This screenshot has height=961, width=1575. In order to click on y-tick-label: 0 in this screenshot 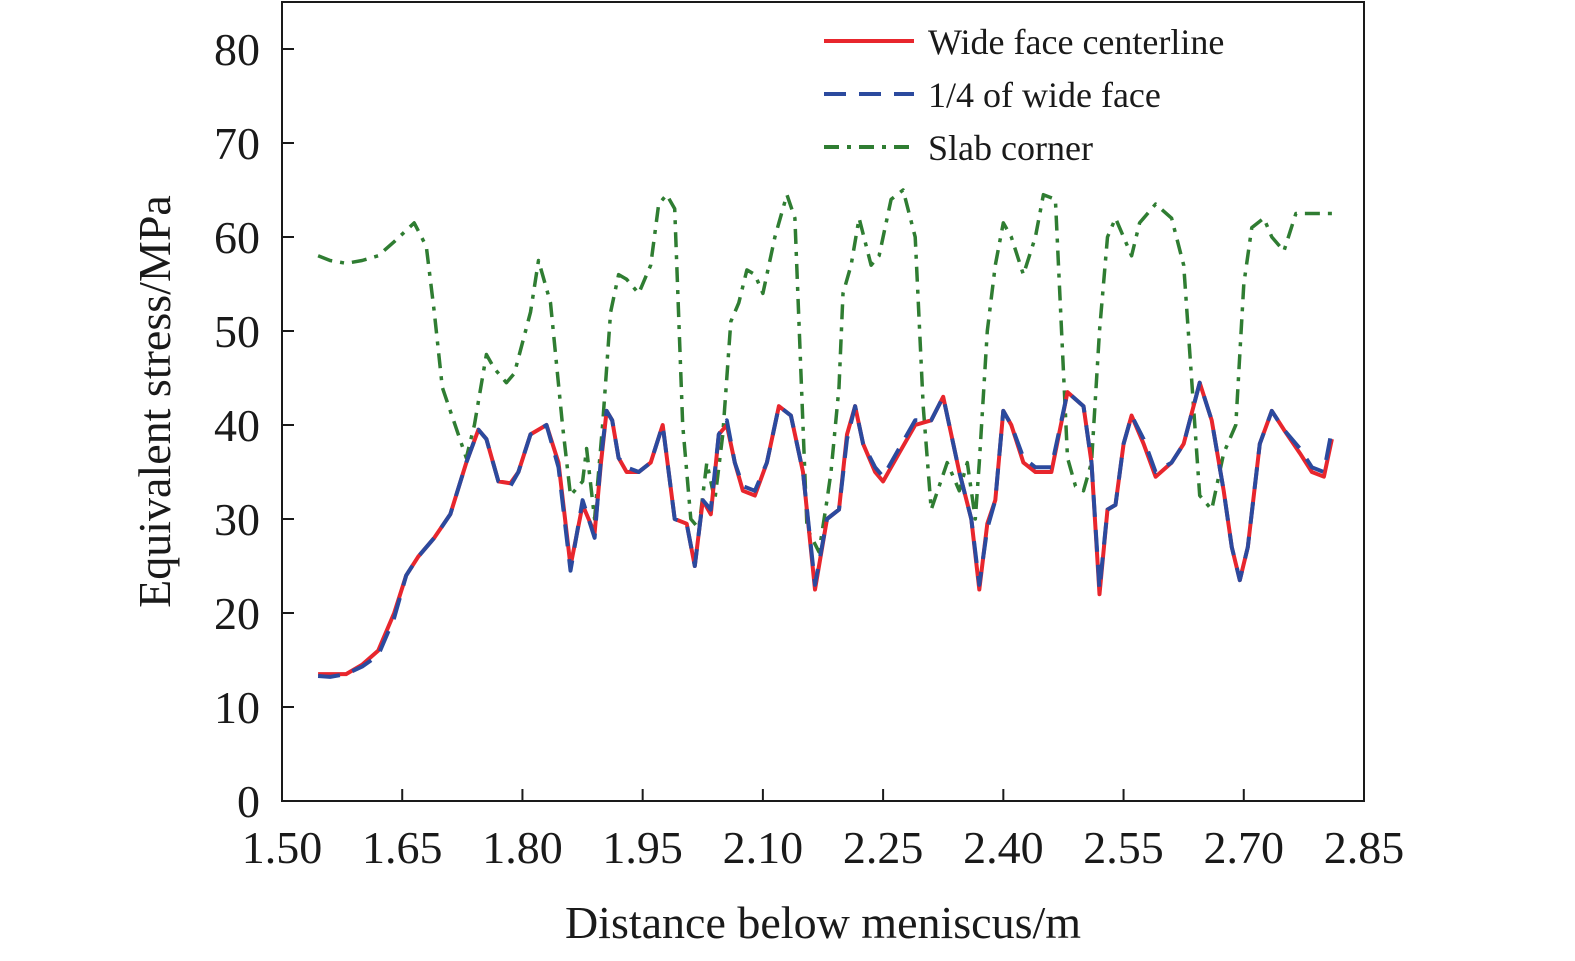, I will do `click(248, 801)`.